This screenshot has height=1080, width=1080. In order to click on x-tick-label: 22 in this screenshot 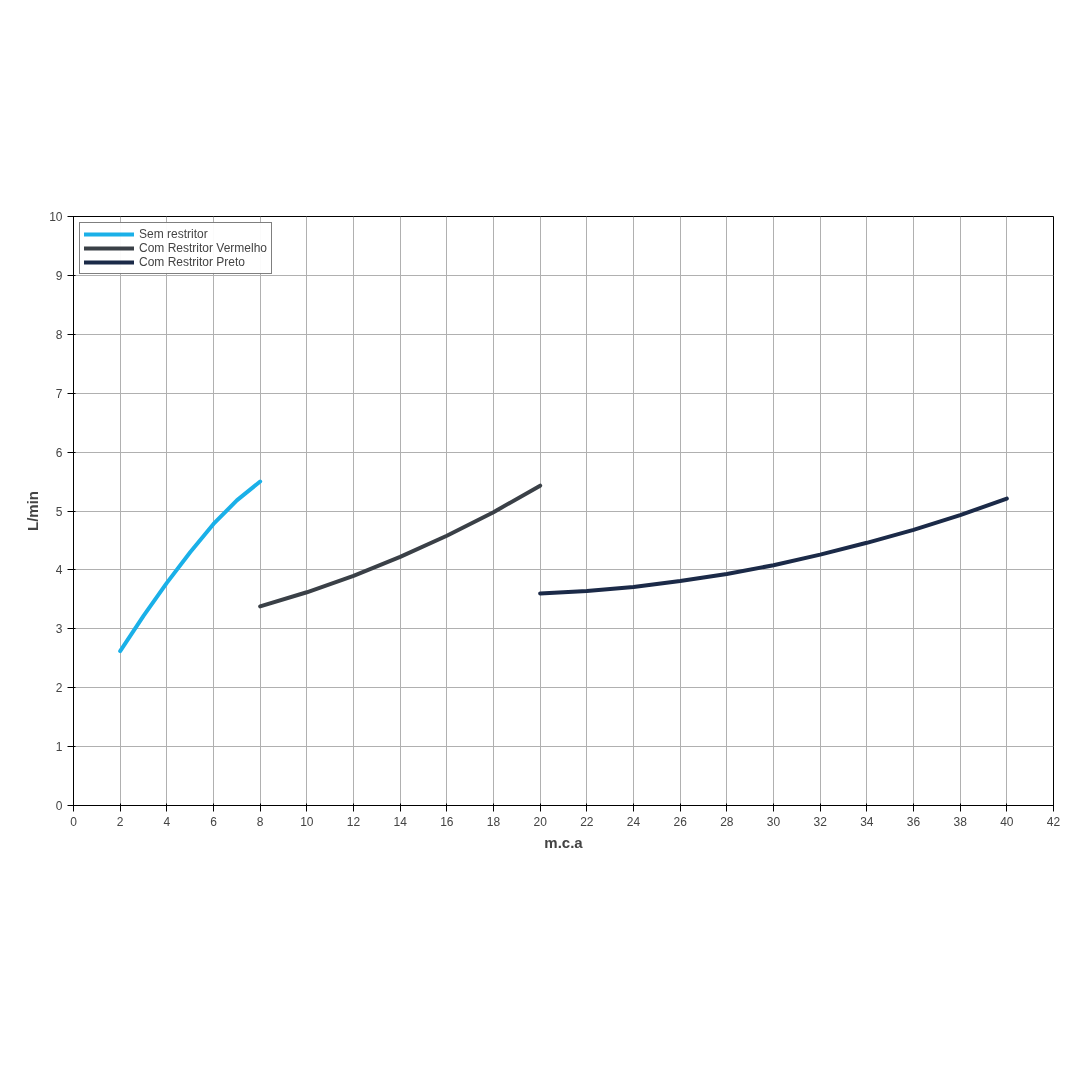, I will do `click(587, 821)`.